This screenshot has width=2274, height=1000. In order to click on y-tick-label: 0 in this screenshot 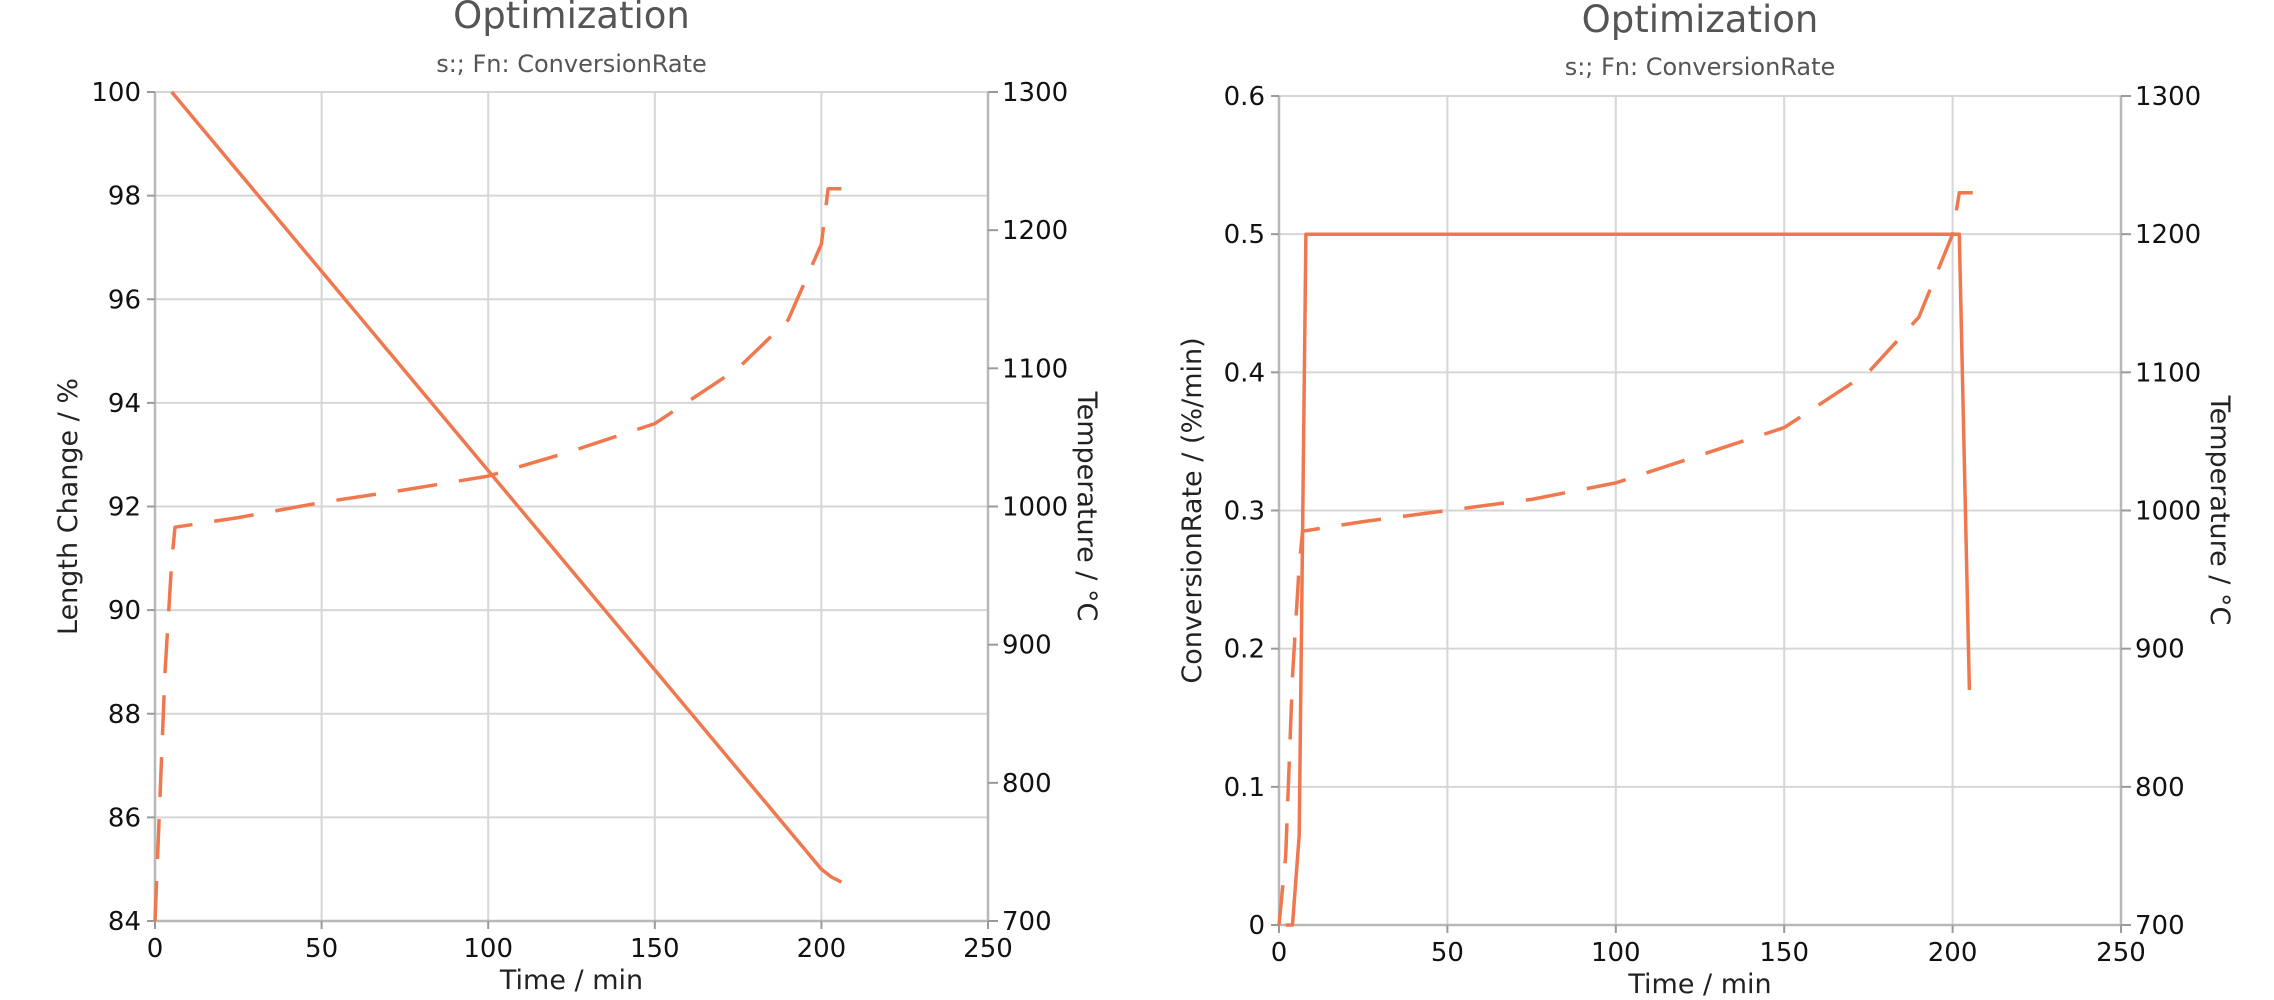, I will do `click(1256, 926)`.